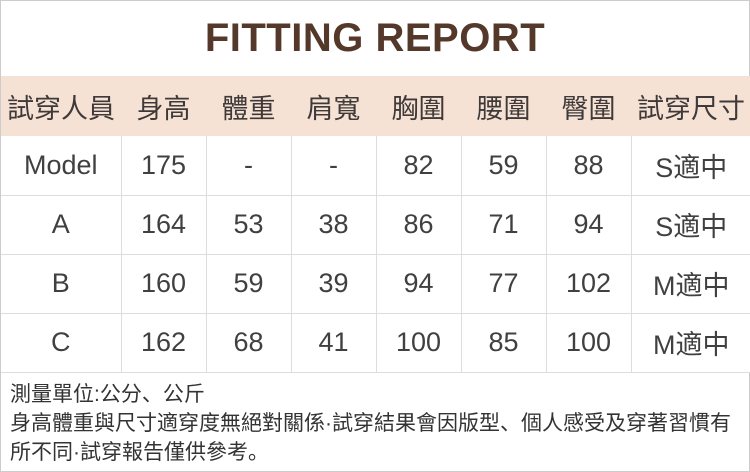  Describe the element at coordinates (164, 343) in the screenshot. I see `cell-height: 162` at that location.